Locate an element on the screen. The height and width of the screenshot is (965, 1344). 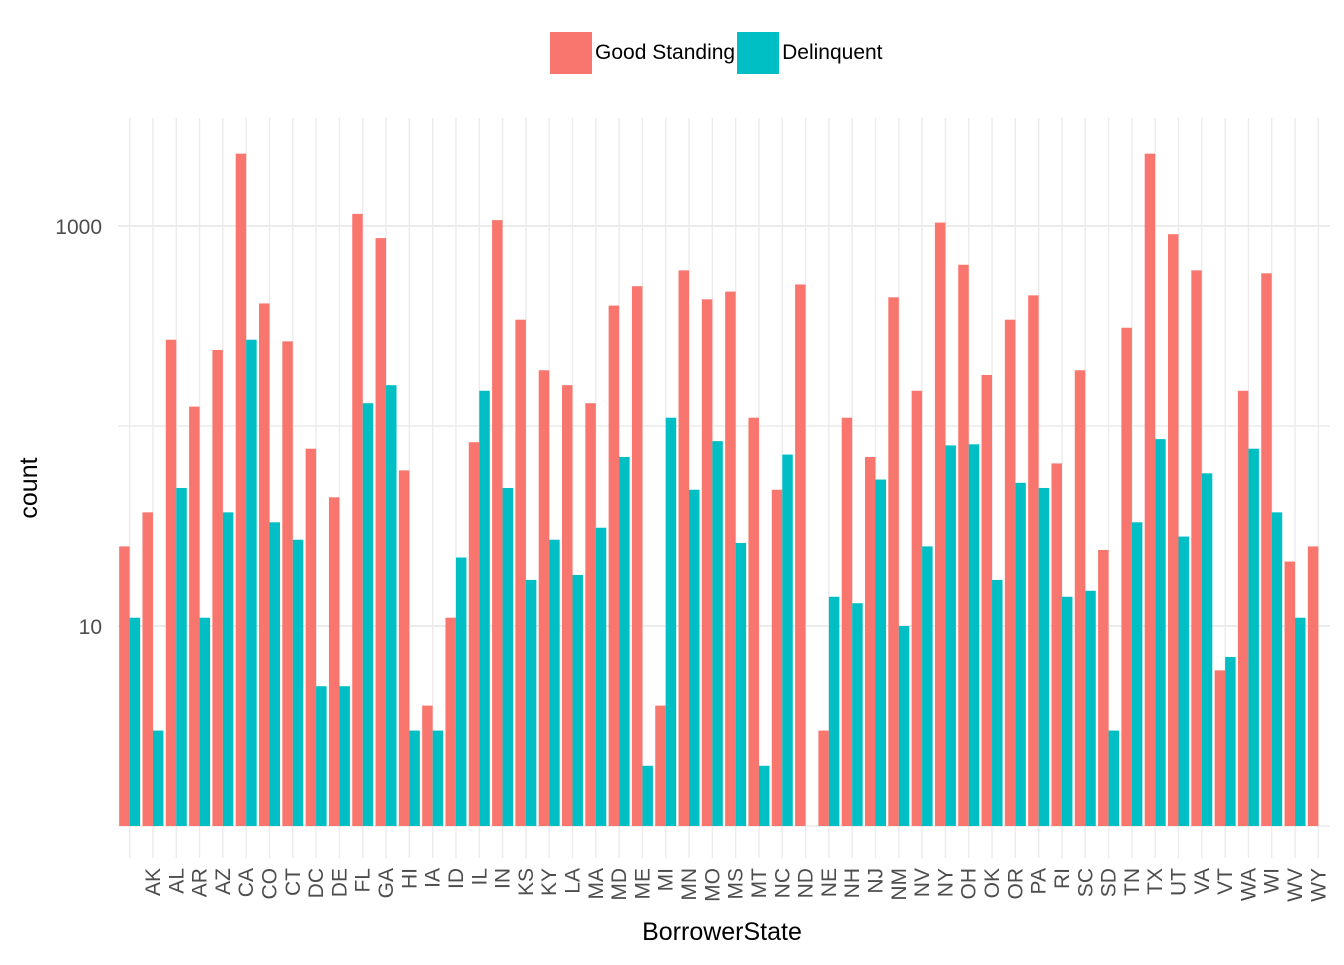
bar-delinquent-pa is located at coordinates (1044, 656).